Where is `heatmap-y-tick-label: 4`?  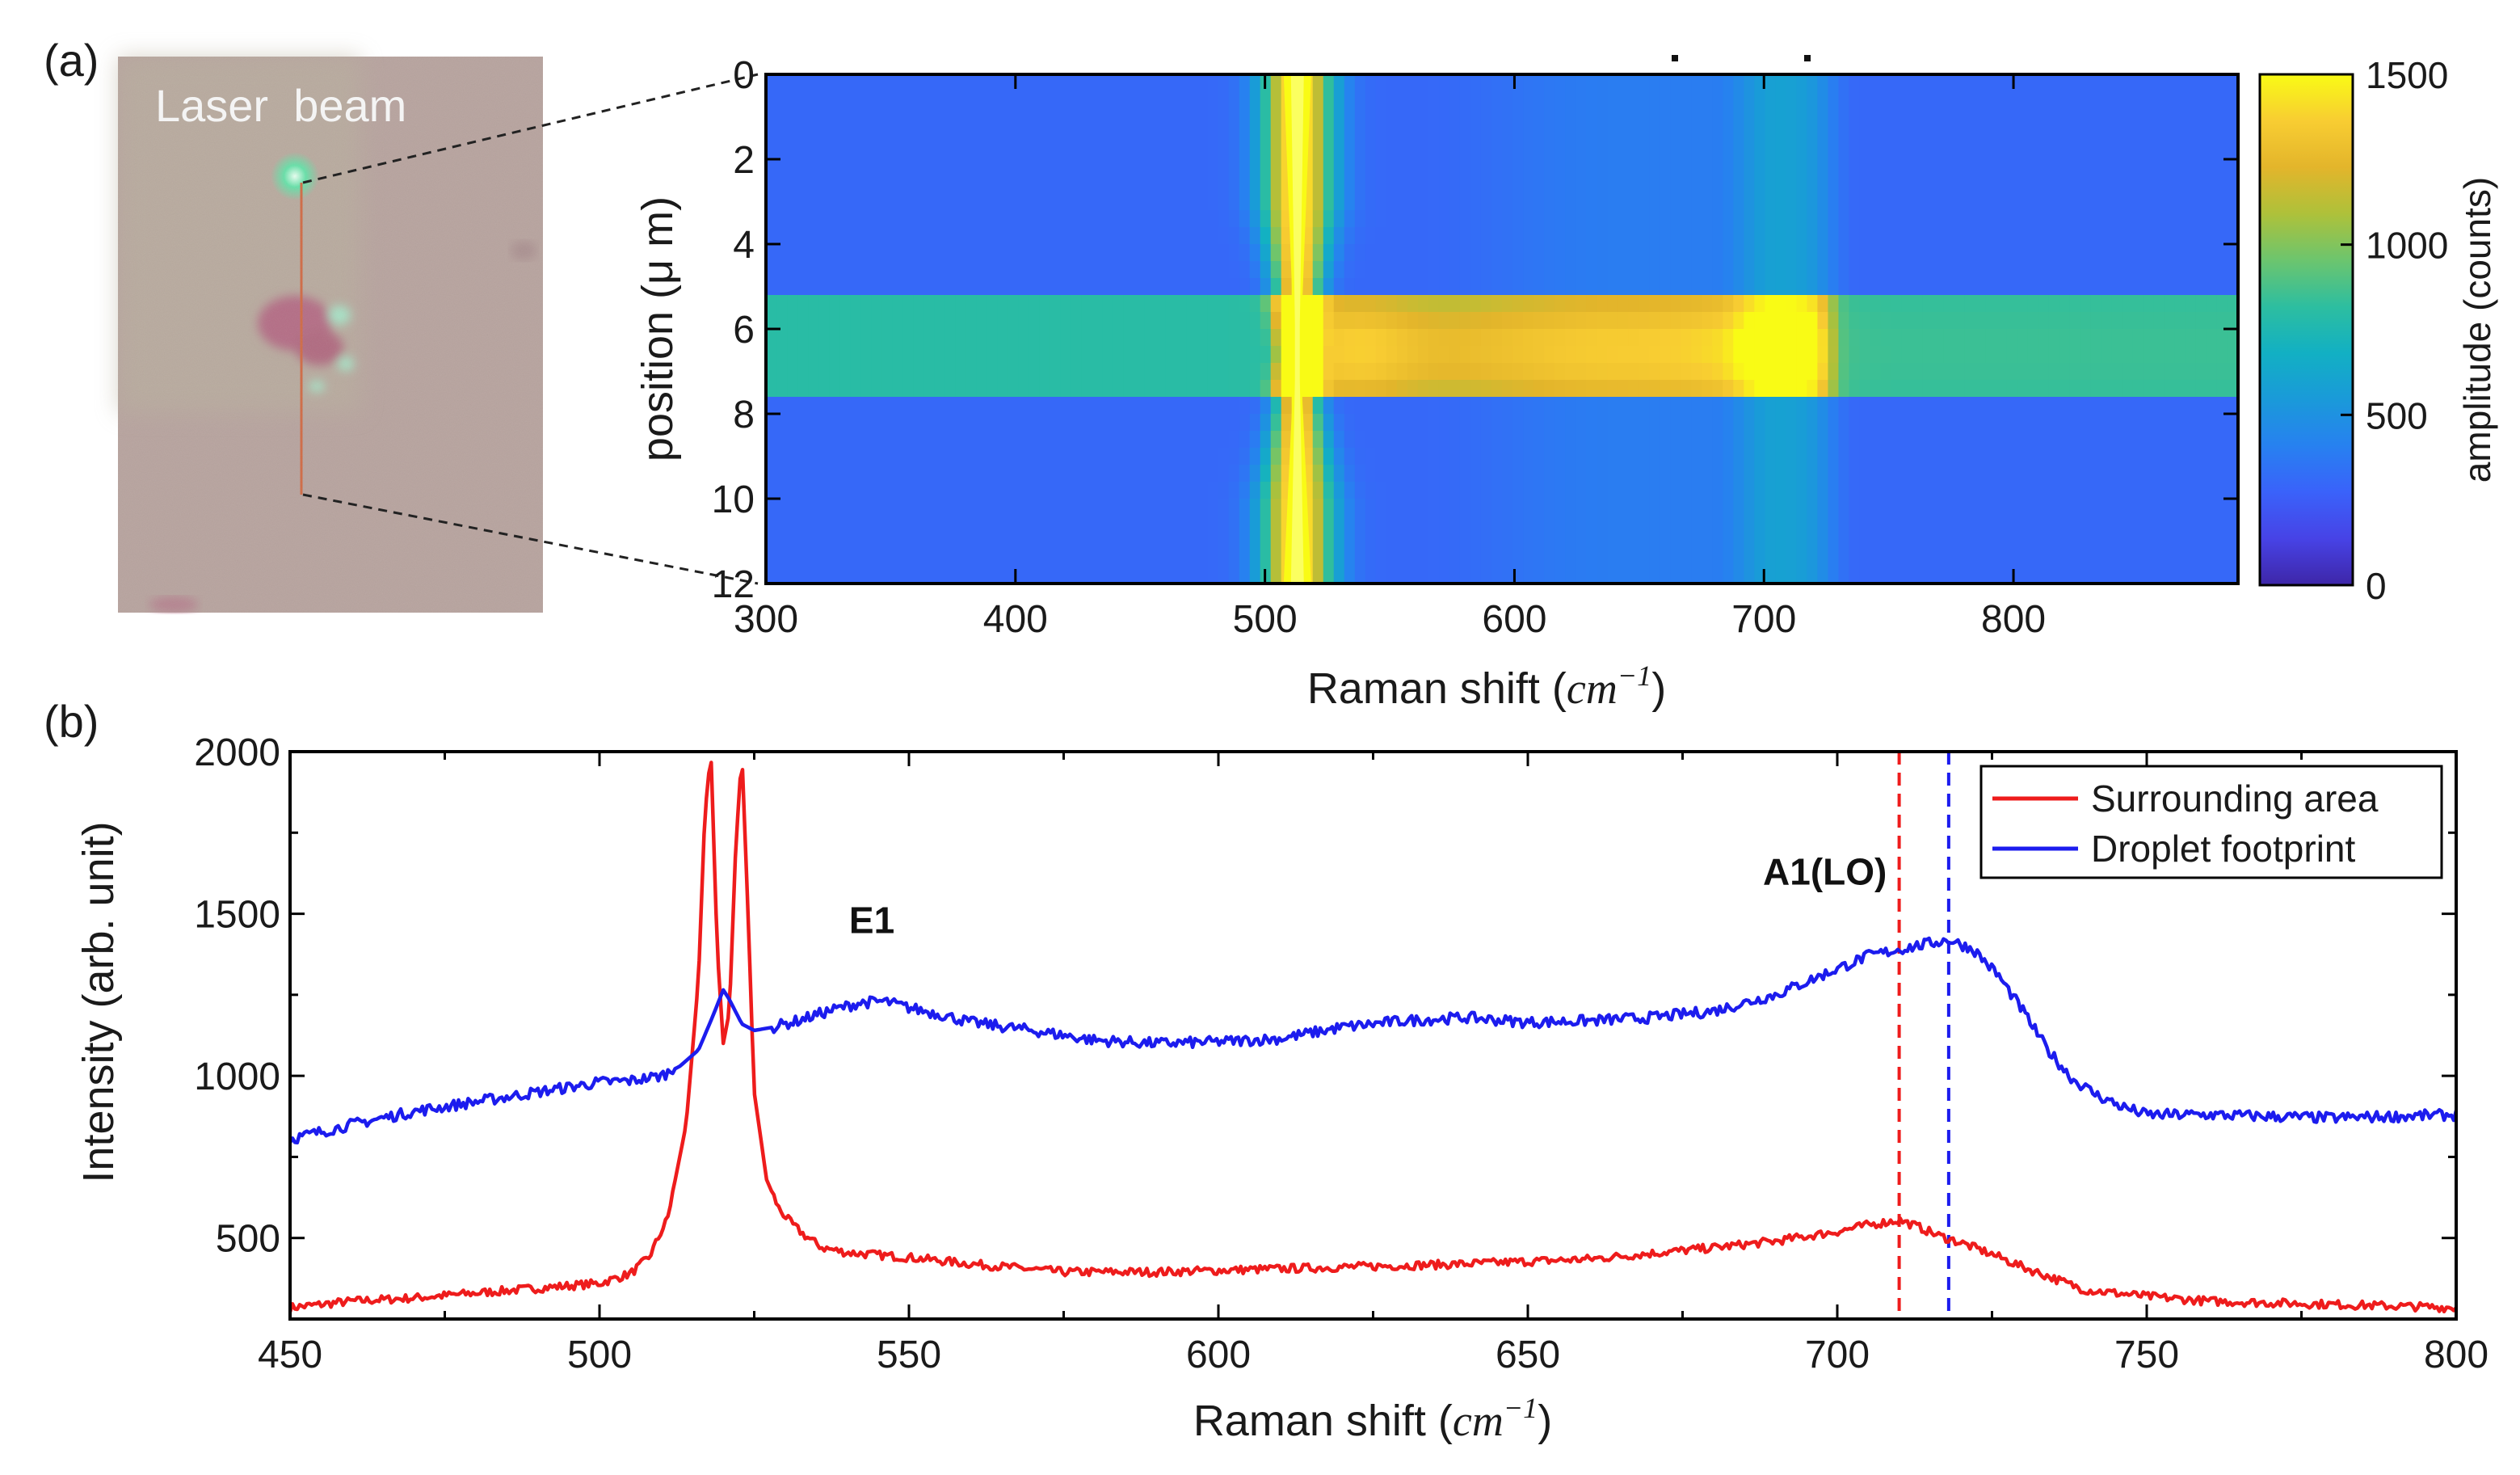
heatmap-y-tick-label: 4 is located at coordinates (744, 245).